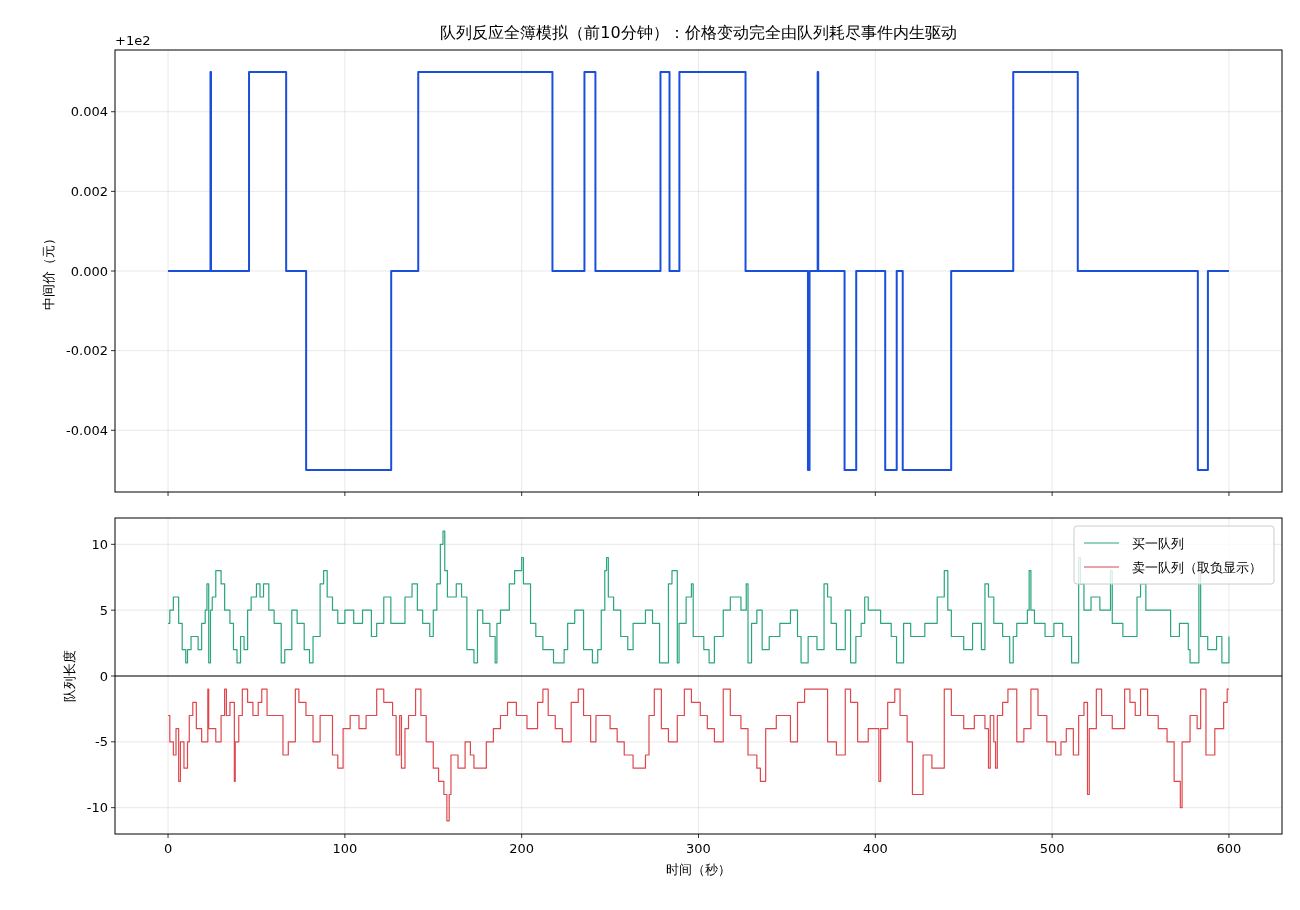 This screenshot has height=910, width=1300. Describe the element at coordinates (522, 848) in the screenshot. I see `x-tick-label: 200` at that location.